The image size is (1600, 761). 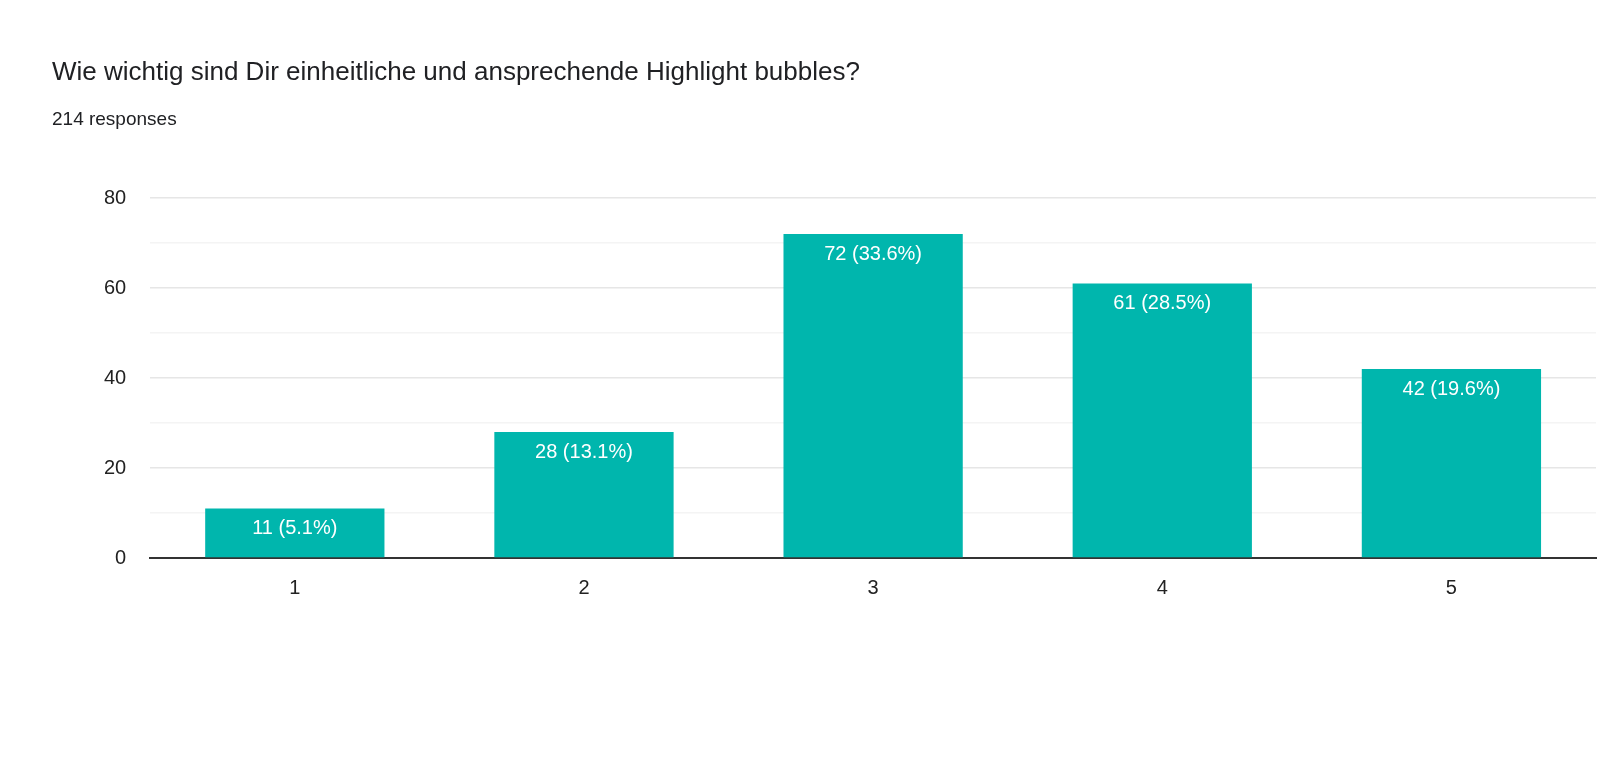 What do you see at coordinates (114, 119) in the screenshot?
I see `chart-subtitle: 214 responses` at bounding box center [114, 119].